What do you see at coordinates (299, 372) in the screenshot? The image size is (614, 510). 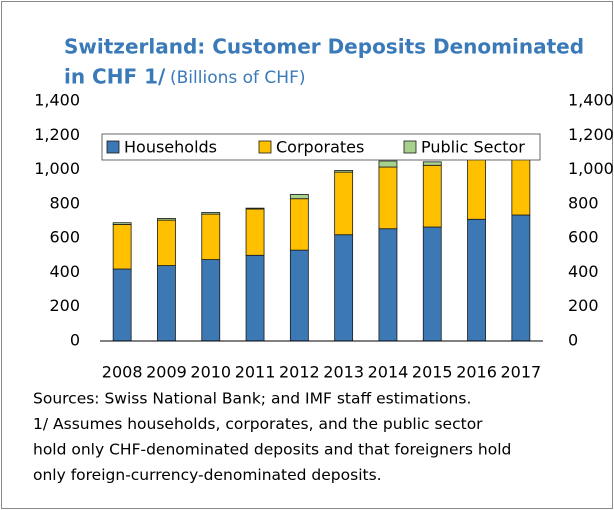 I see `x-tick-label: 2012` at bounding box center [299, 372].